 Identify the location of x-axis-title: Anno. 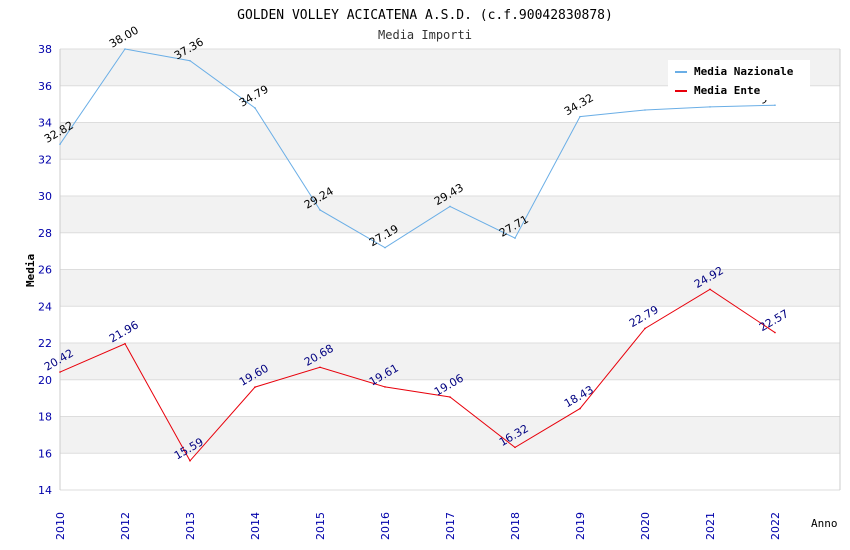
(824, 523).